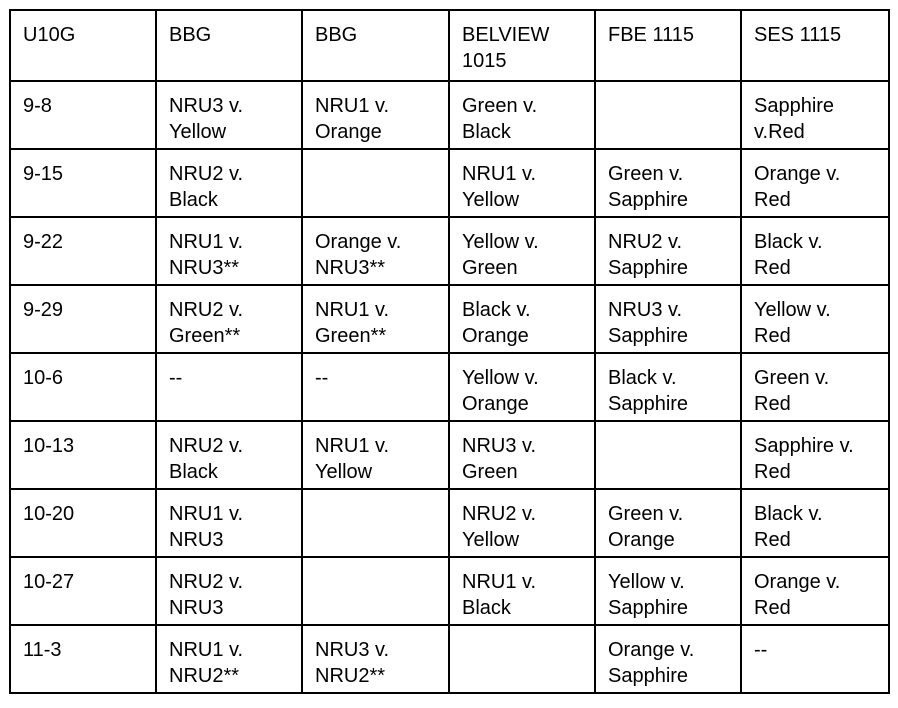  What do you see at coordinates (668, 319) in the screenshot?
I see `match-cell: NRU3 v. Sapphire` at bounding box center [668, 319].